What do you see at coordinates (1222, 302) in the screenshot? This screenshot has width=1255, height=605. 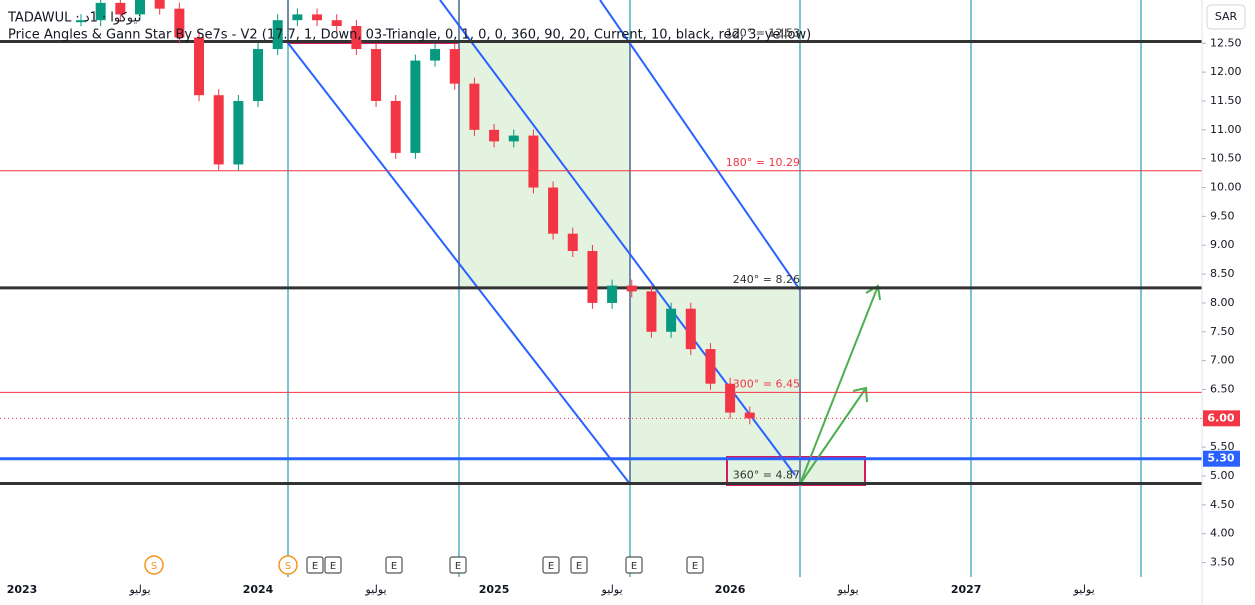 I see `y-tick-label: 8.00` at bounding box center [1222, 302].